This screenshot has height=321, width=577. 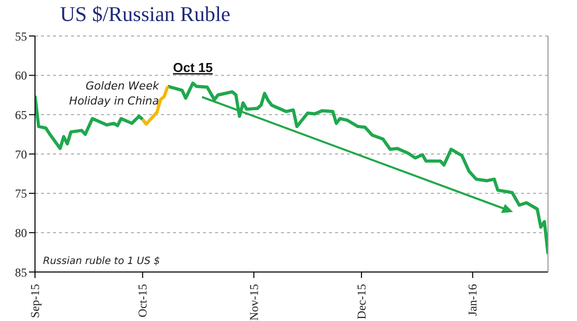 What do you see at coordinates (21, 36) in the screenshot?
I see `y-tick-label: 55` at bounding box center [21, 36].